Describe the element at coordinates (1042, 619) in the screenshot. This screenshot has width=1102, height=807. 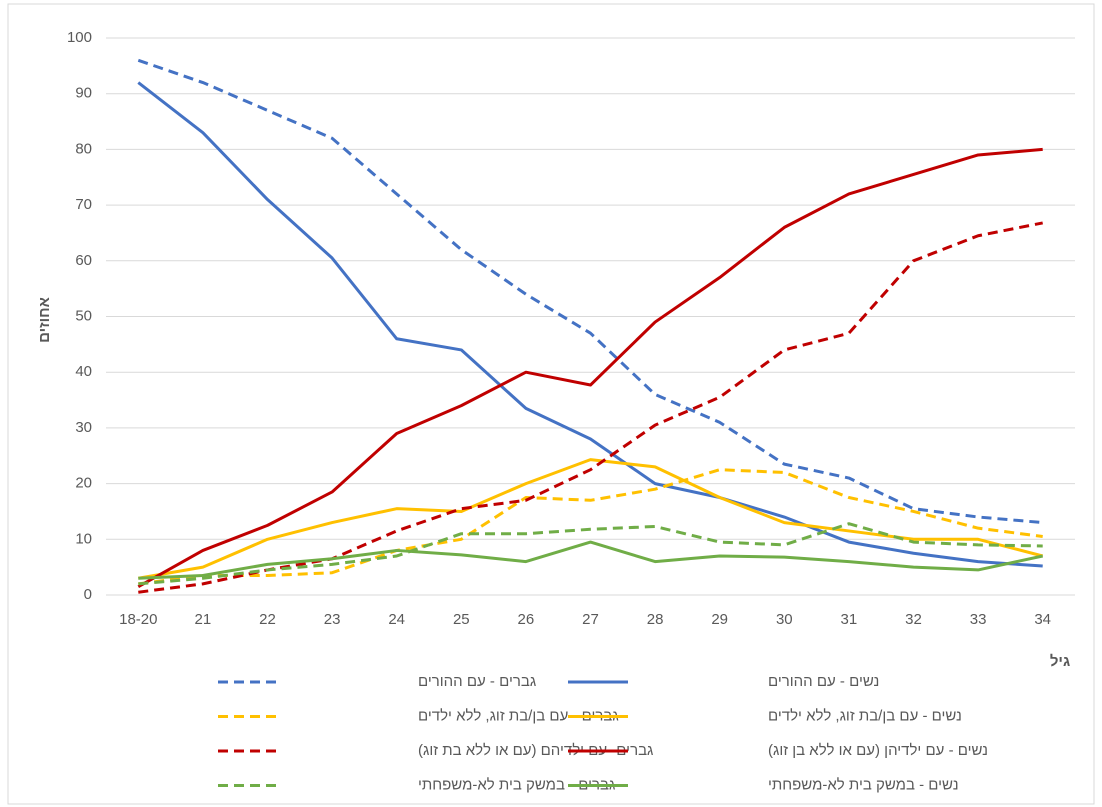
I see `x-tick-label: 34` at that location.